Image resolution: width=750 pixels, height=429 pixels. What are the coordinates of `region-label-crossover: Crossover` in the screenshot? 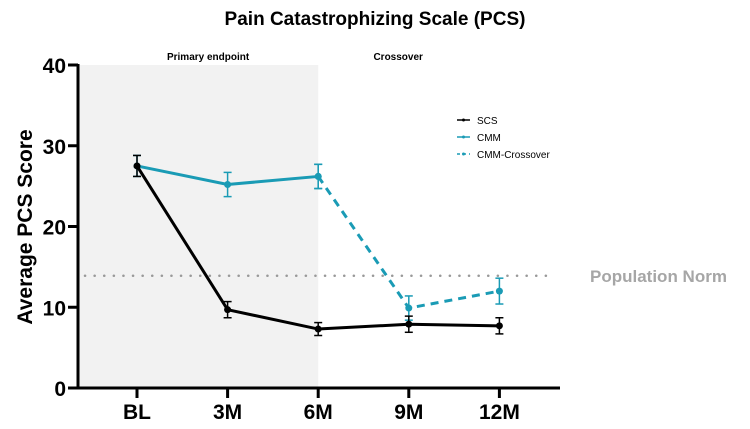 It's located at (398, 57).